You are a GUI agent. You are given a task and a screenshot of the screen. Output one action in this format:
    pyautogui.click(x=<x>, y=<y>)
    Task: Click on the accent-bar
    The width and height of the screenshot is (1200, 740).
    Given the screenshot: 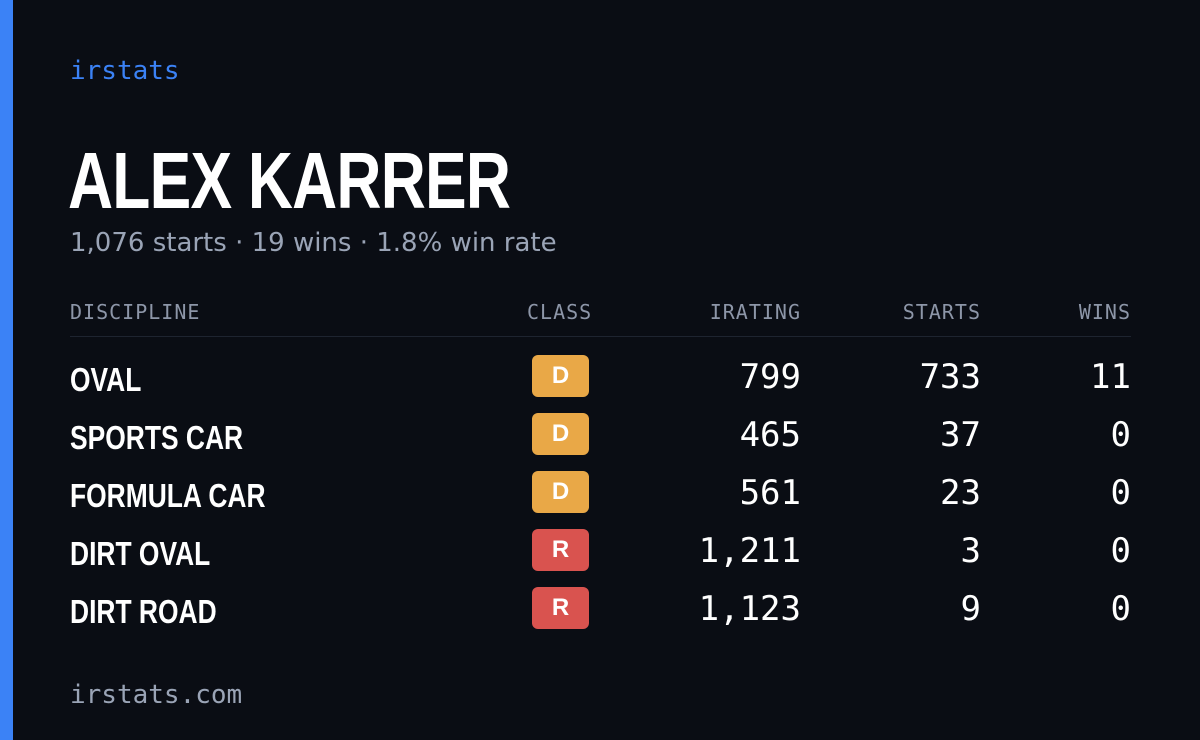 What is the action you would take?
    pyautogui.click(x=6, y=370)
    